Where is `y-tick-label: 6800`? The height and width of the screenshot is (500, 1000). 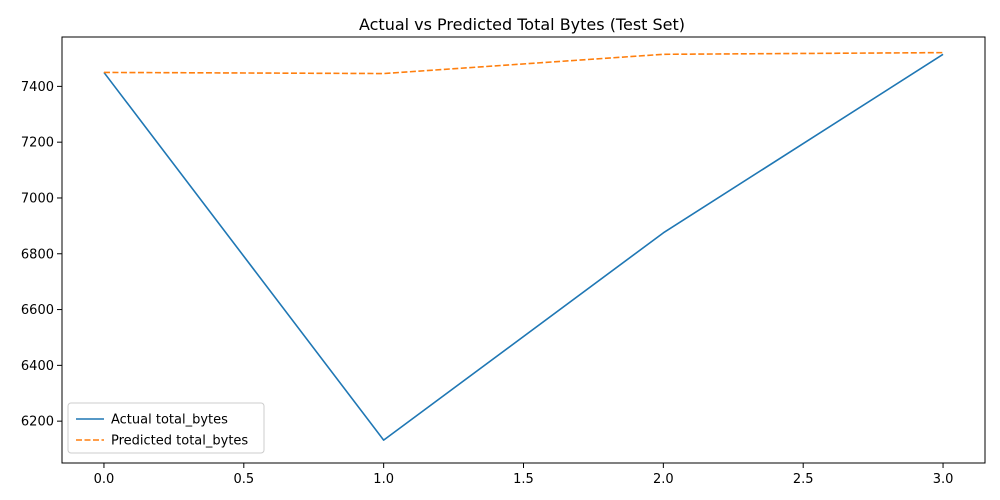
y-tick-label: 6800 is located at coordinates (37, 254).